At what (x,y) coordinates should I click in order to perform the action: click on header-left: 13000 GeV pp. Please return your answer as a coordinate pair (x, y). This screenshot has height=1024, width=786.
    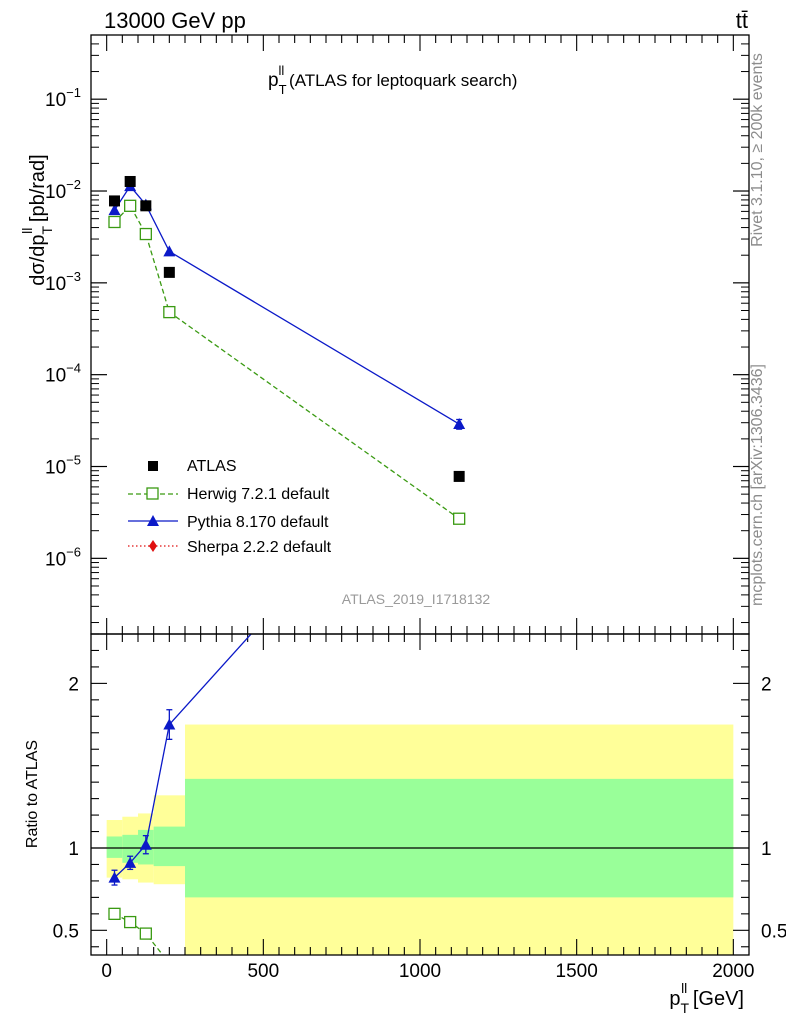
    Looking at the image, I should click on (175, 20).